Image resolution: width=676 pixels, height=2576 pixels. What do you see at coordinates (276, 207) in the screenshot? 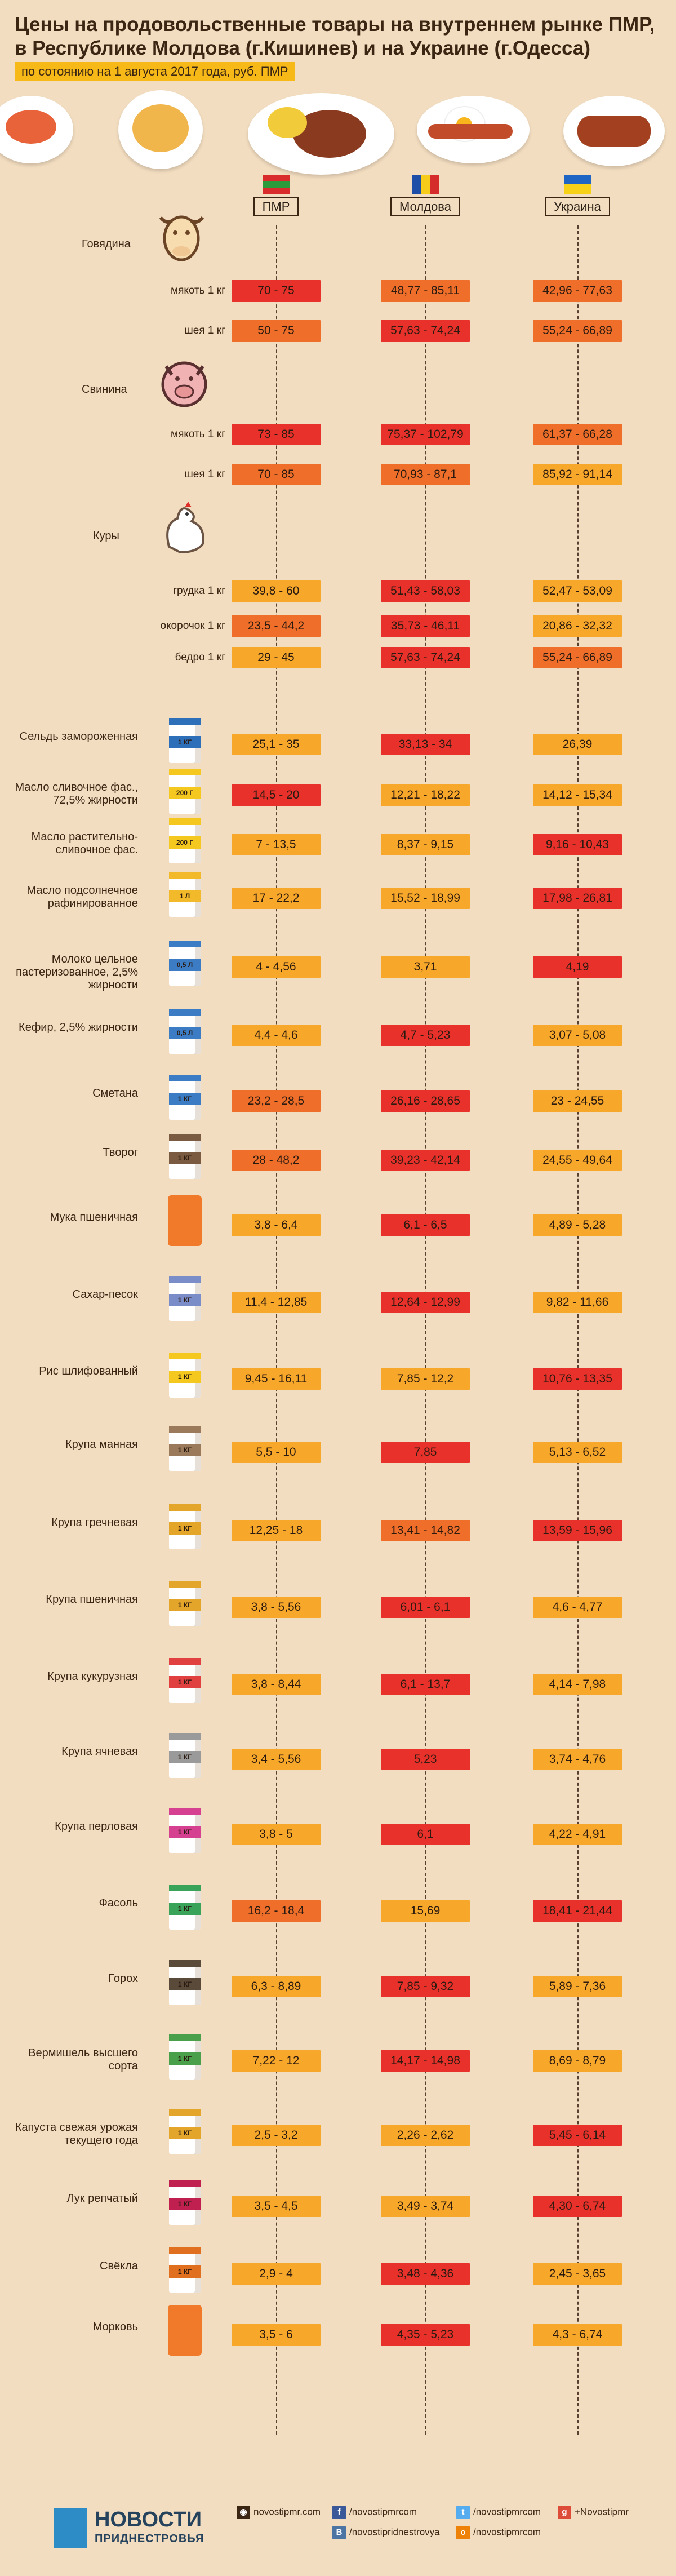
I see `column-pmr-label: ПМР` at bounding box center [276, 207].